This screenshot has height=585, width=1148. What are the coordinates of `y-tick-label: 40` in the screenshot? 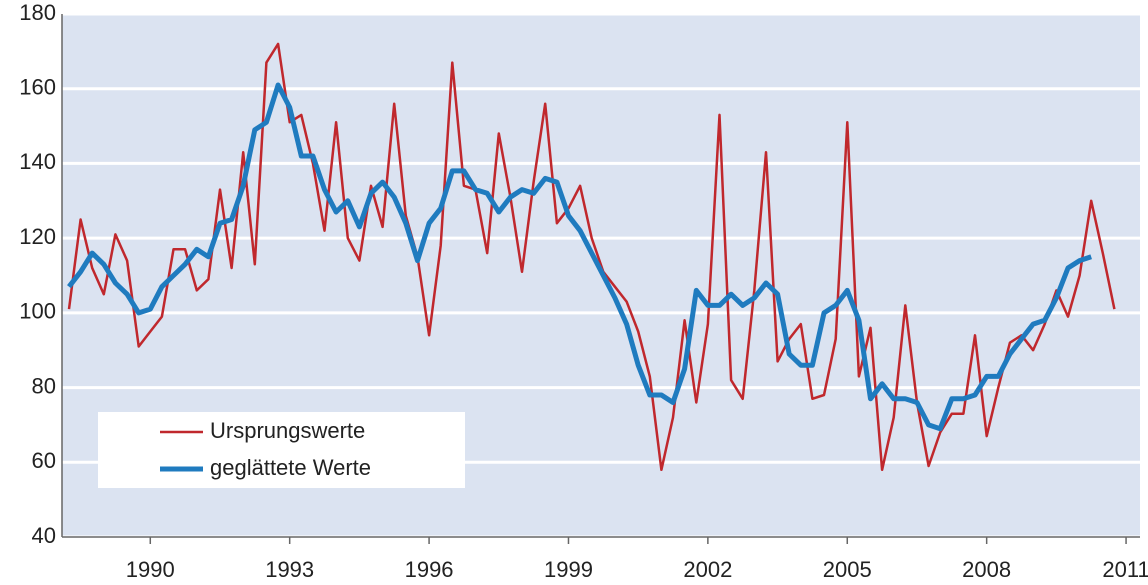 It's located at (44, 535).